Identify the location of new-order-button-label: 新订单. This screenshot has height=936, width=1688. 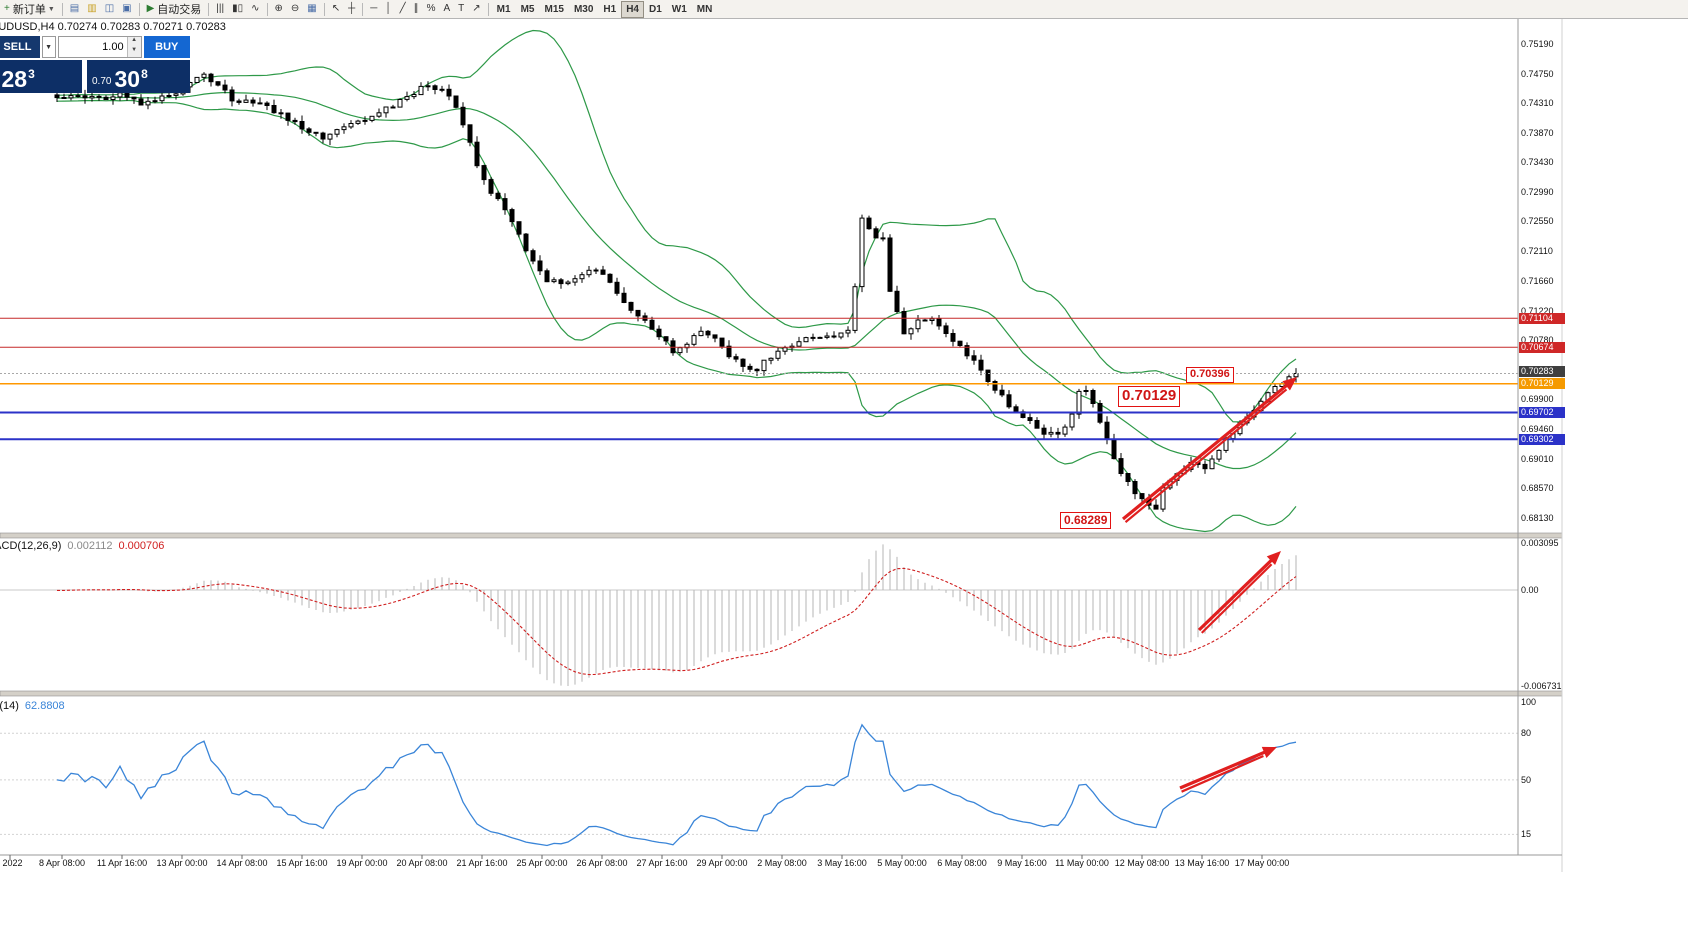
(29, 10).